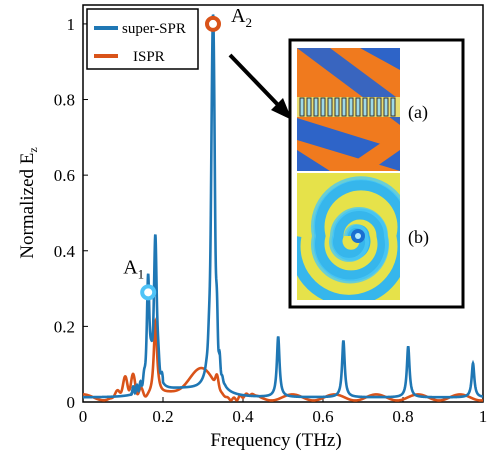 The image size is (489, 460). What do you see at coordinates (348, 109) in the screenshot?
I see `inset-panel-a-image` at bounding box center [348, 109].